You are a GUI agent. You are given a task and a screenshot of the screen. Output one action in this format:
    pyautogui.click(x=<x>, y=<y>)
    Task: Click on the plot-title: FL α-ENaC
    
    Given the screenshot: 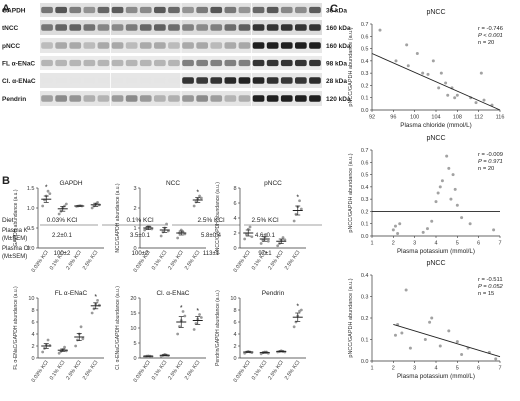 What is the action you would take?
    pyautogui.click(x=71, y=293)
    